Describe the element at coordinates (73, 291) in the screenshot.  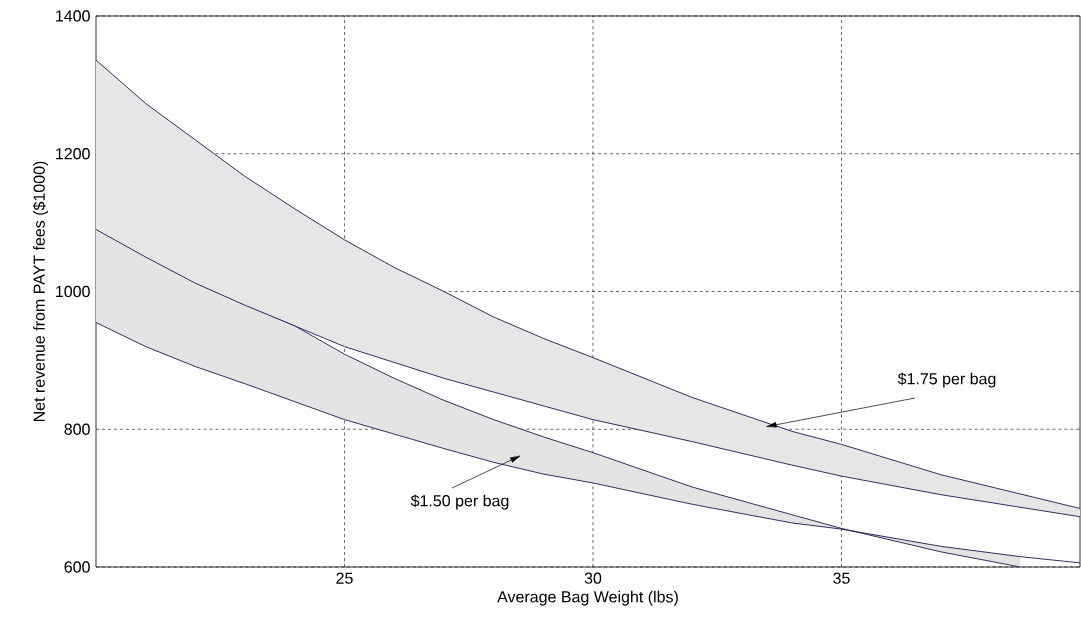
I see `y-tick-label: 1000` at that location.